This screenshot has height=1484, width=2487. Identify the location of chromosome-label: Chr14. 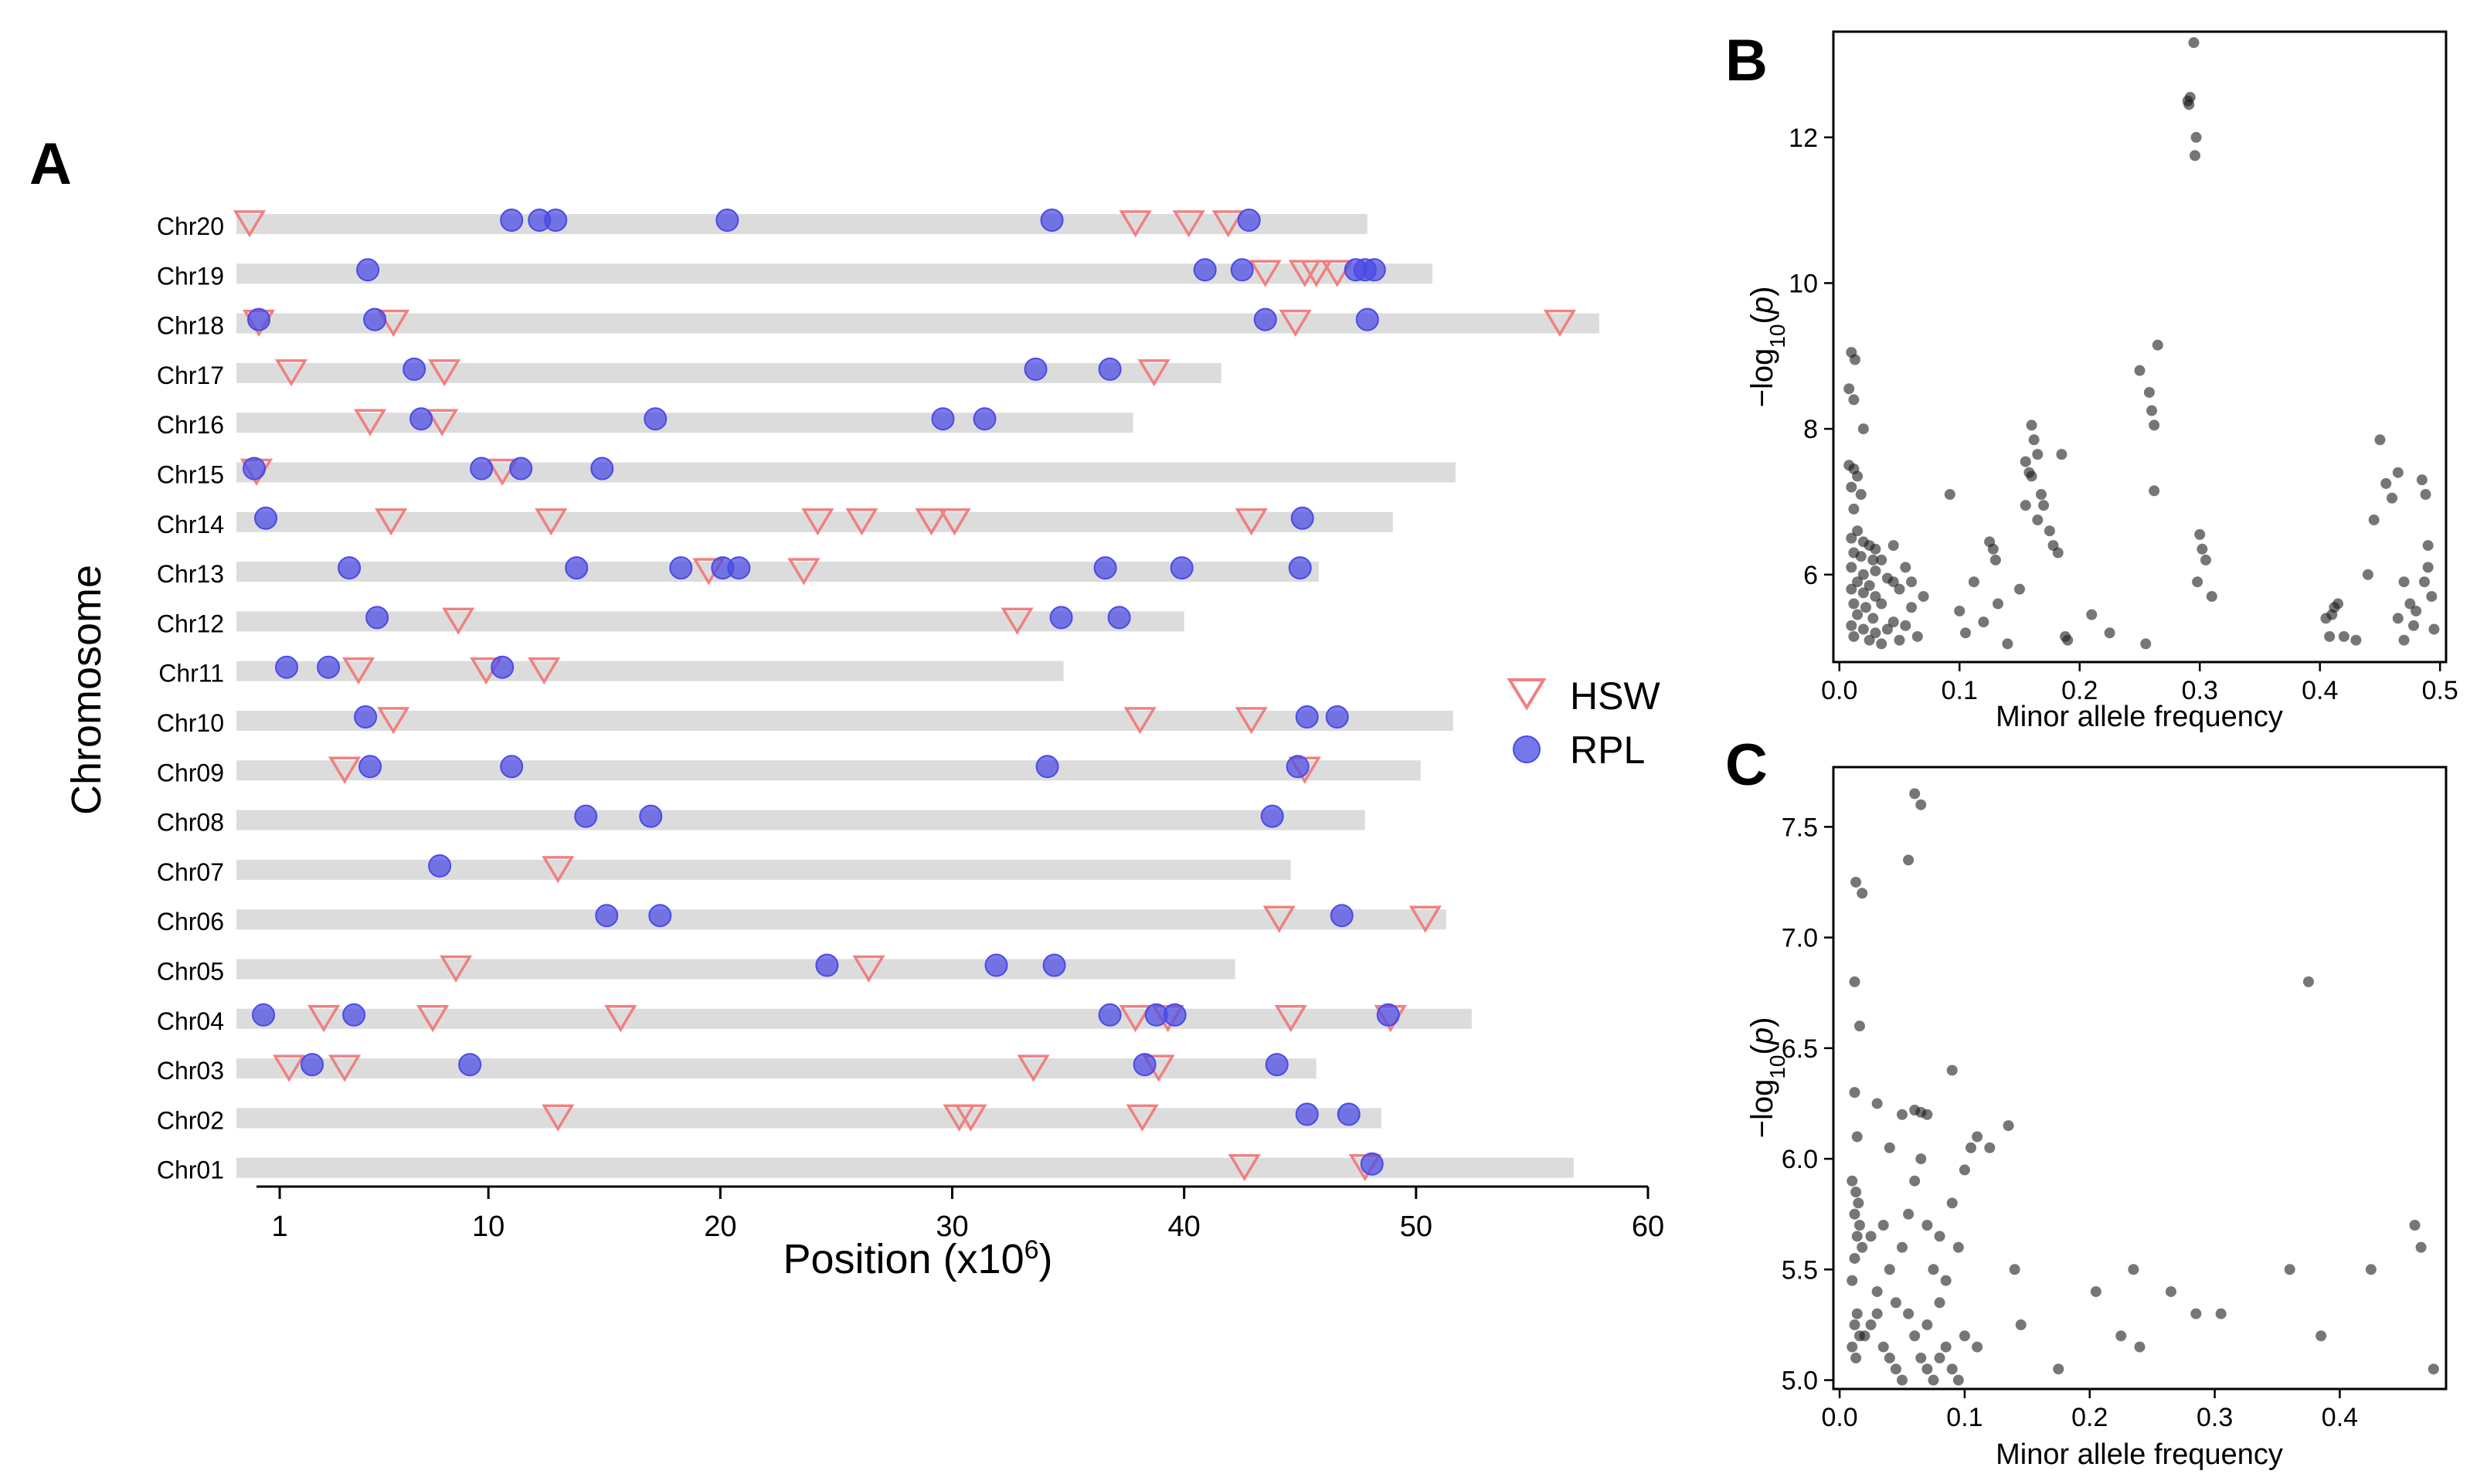
(190, 524).